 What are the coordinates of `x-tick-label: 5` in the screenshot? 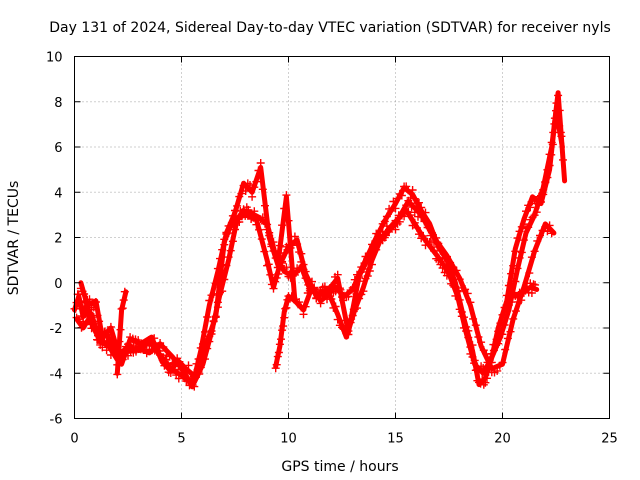 It's located at (181, 439).